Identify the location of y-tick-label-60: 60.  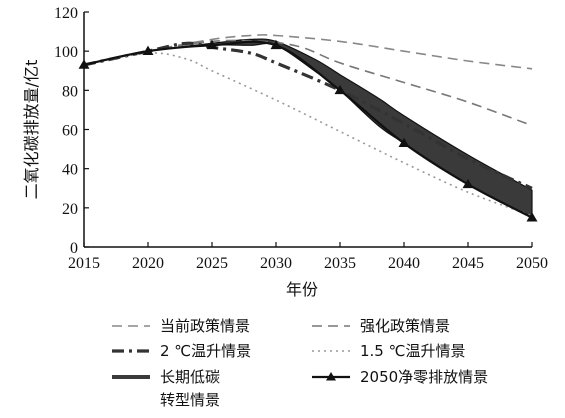
(70, 131).